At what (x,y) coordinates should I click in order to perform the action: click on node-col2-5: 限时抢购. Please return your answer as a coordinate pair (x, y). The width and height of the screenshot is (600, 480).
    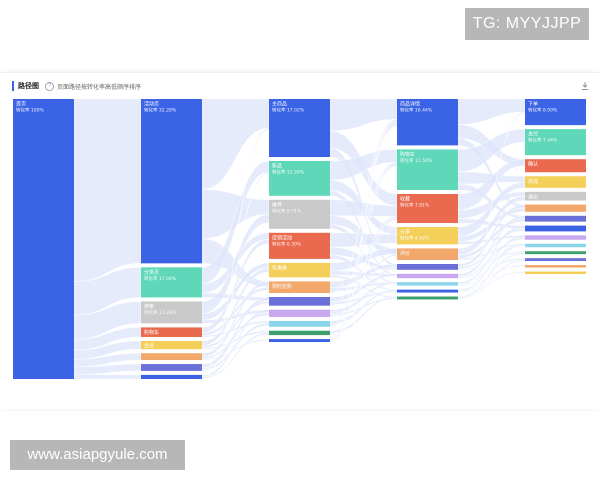
    Looking at the image, I should click on (299, 287).